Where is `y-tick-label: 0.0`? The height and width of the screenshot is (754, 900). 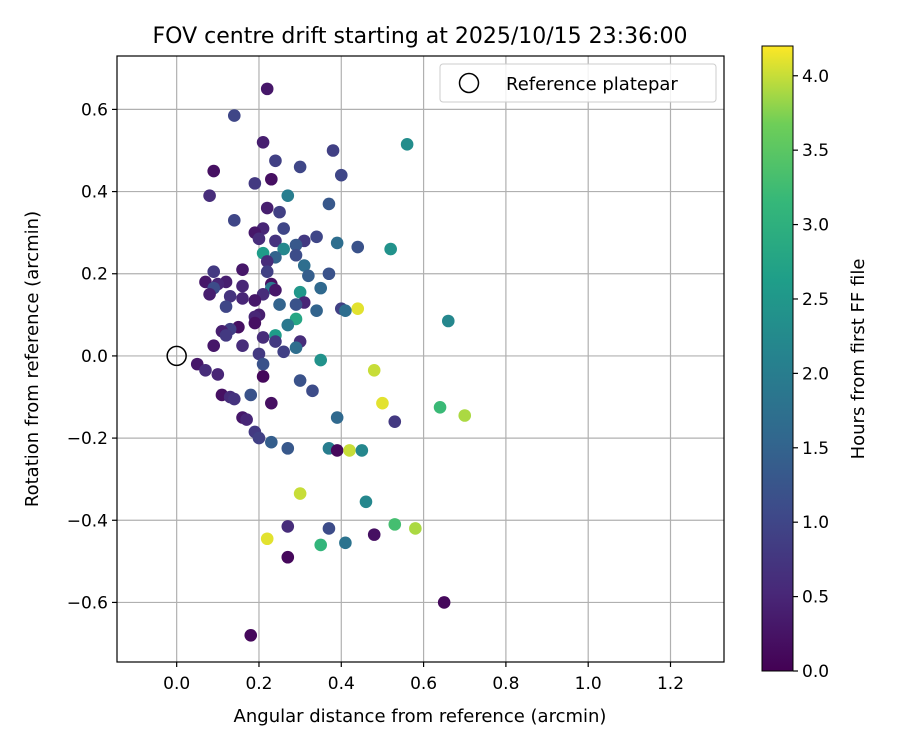 y-tick-label: 0.0 is located at coordinates (94, 357).